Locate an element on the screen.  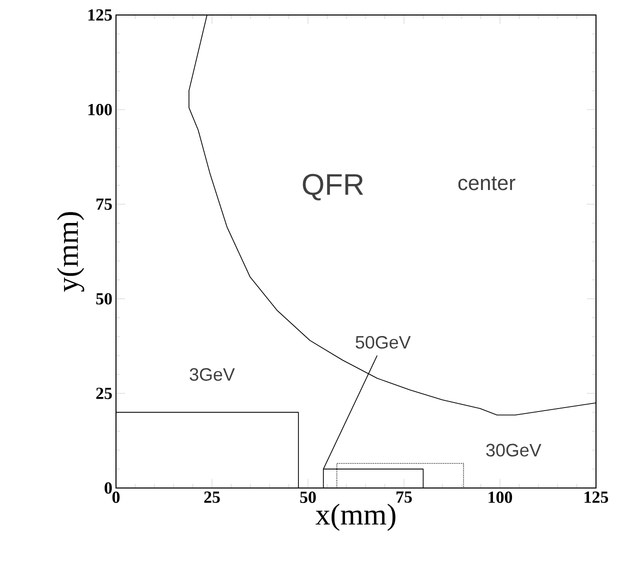
x-tick-label: 0 is located at coordinates (116, 497).